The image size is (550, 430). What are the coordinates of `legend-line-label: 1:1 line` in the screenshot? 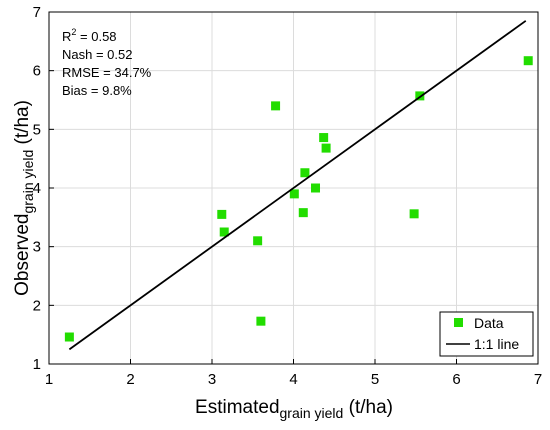 It's located at (496, 344).